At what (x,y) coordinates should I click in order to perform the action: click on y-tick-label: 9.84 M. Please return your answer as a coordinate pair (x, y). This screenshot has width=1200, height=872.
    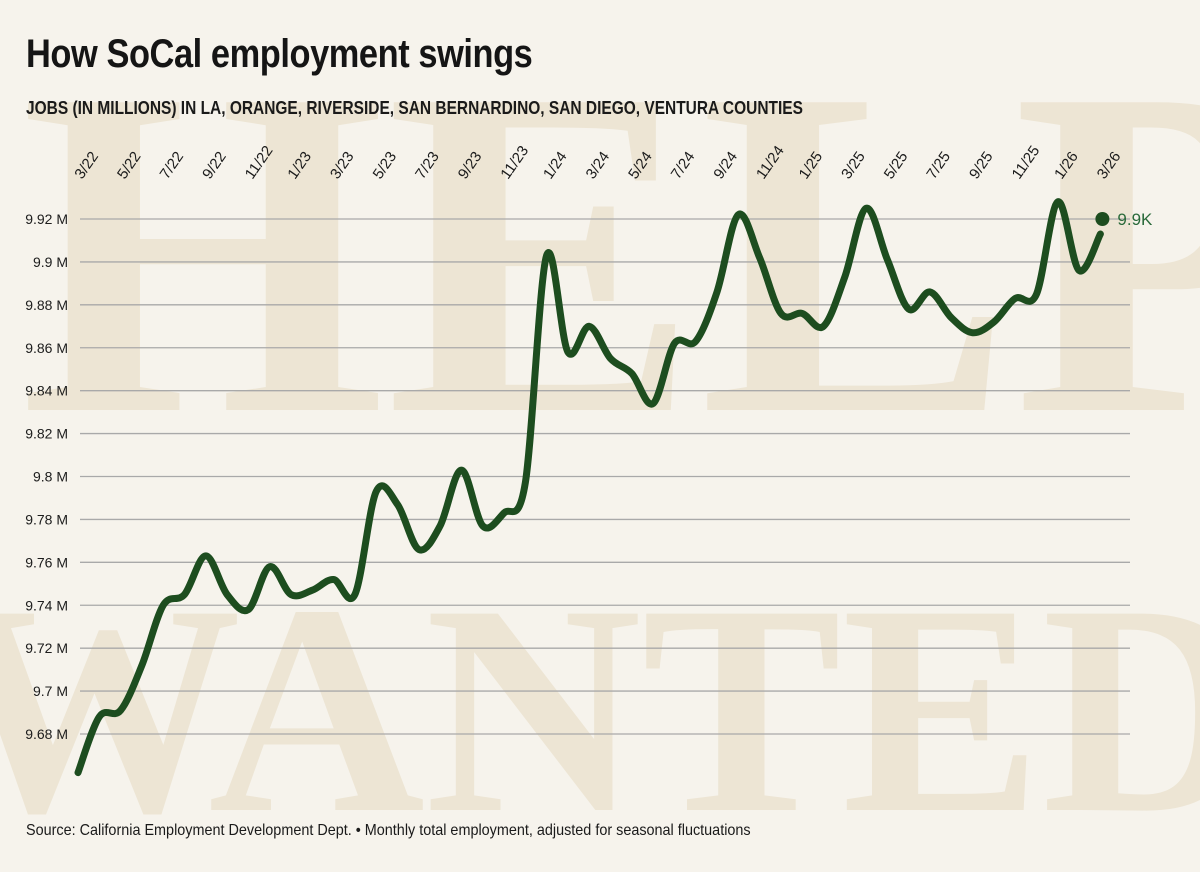
    Looking at the image, I should click on (46, 391).